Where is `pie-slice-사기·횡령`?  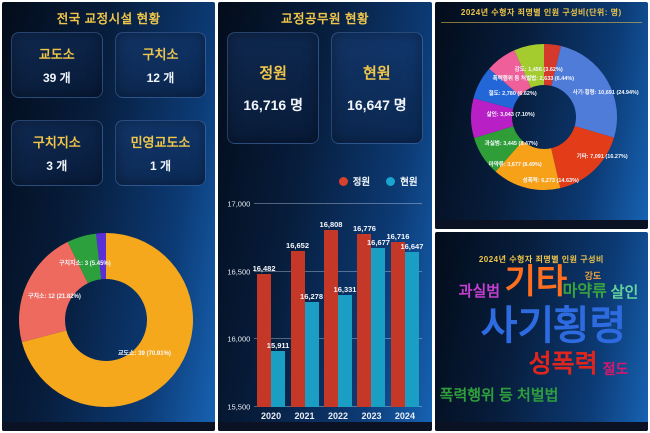 pie-slice-사기·횡령 is located at coordinates (584, 92).